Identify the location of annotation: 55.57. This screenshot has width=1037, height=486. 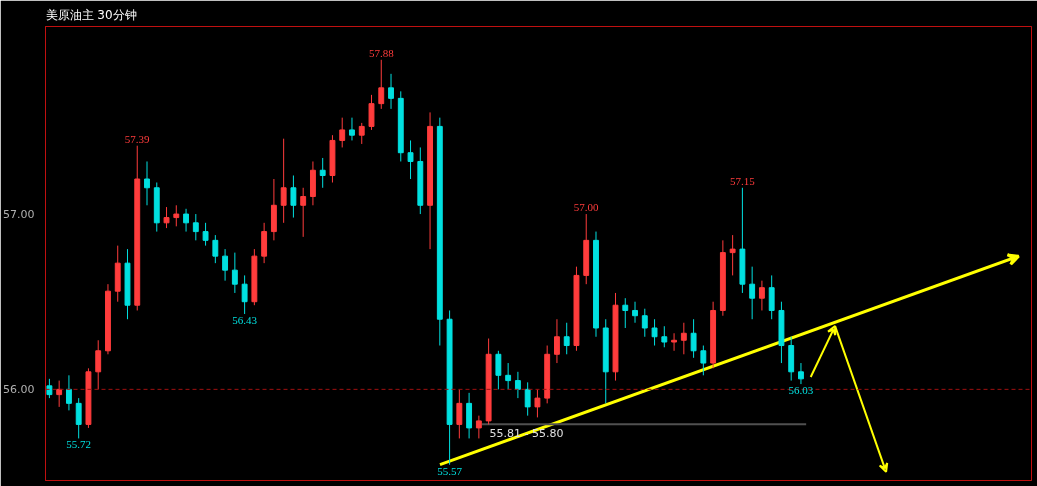
(450, 470).